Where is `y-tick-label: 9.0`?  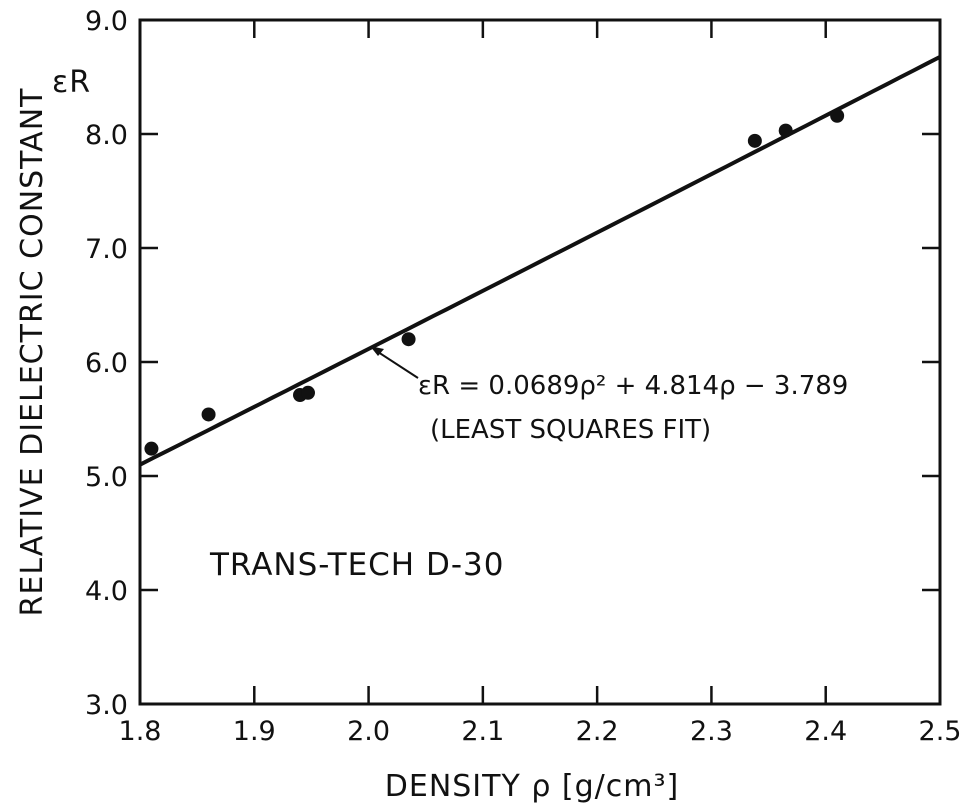
y-tick-label: 9.0 is located at coordinates (106, 21).